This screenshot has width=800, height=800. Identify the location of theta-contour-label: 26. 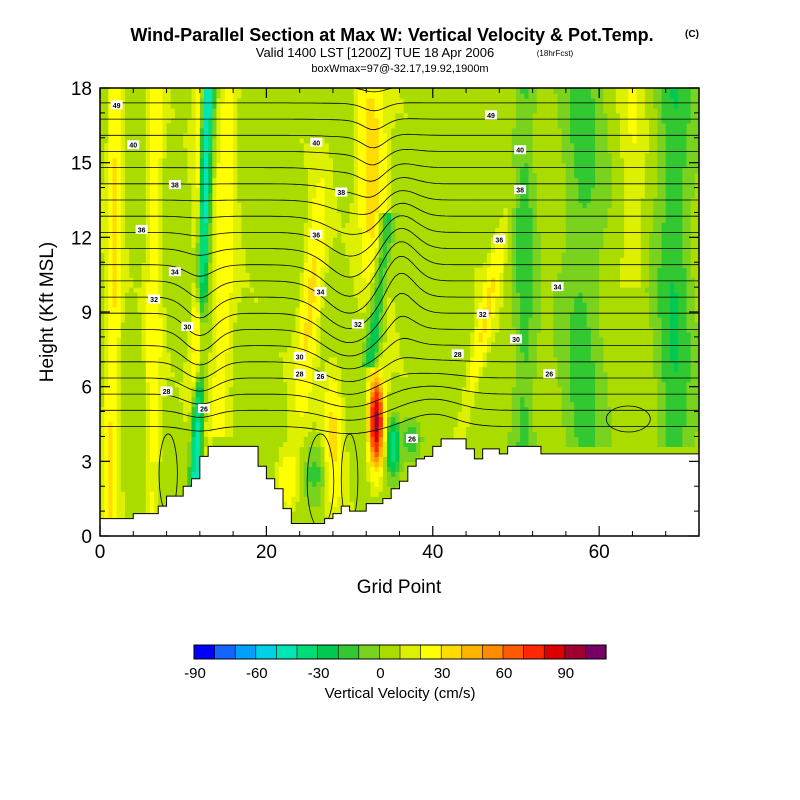
(412, 439).